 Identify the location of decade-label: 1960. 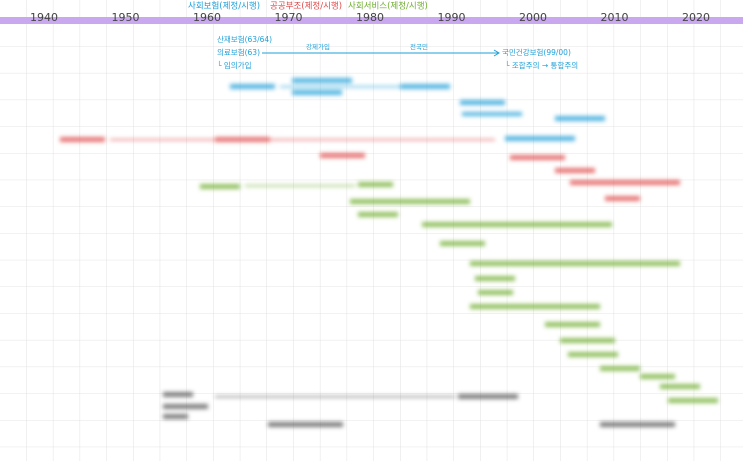
(207, 17).